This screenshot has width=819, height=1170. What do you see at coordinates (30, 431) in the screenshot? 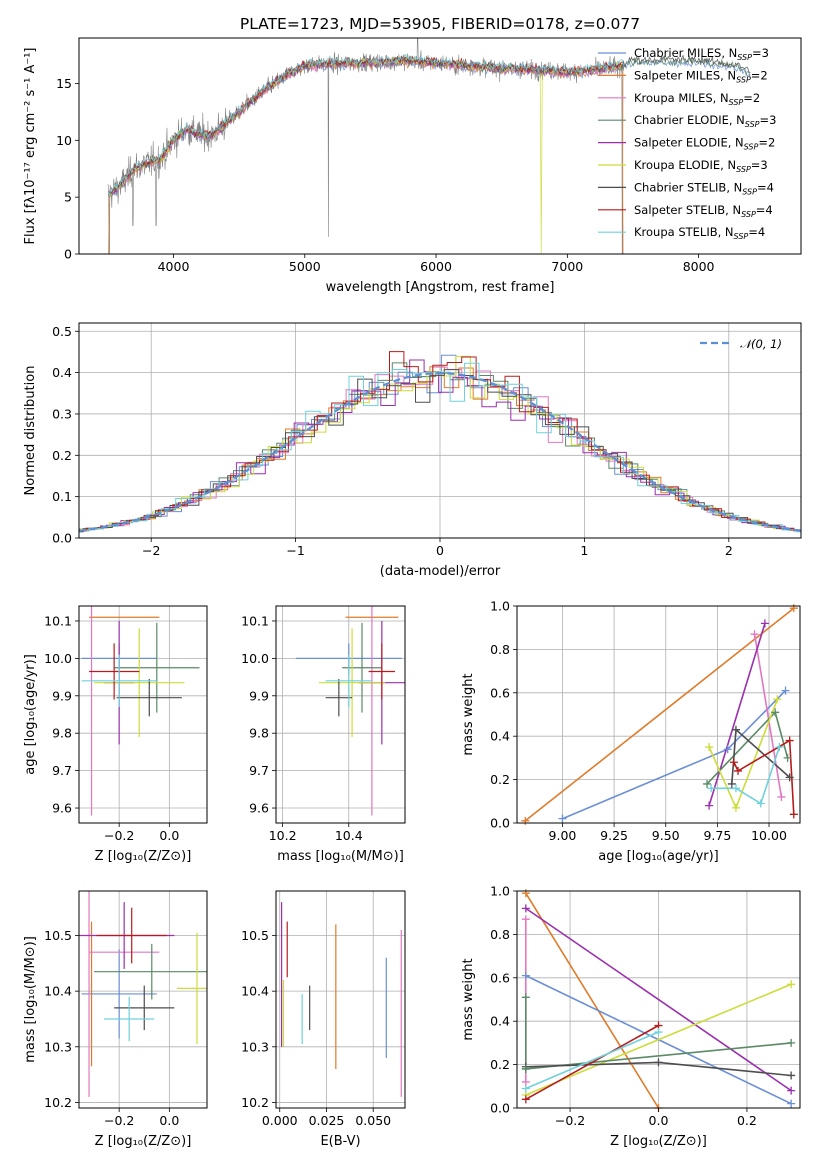
I see `y-axis-label: Normed distribution` at bounding box center [30, 431].